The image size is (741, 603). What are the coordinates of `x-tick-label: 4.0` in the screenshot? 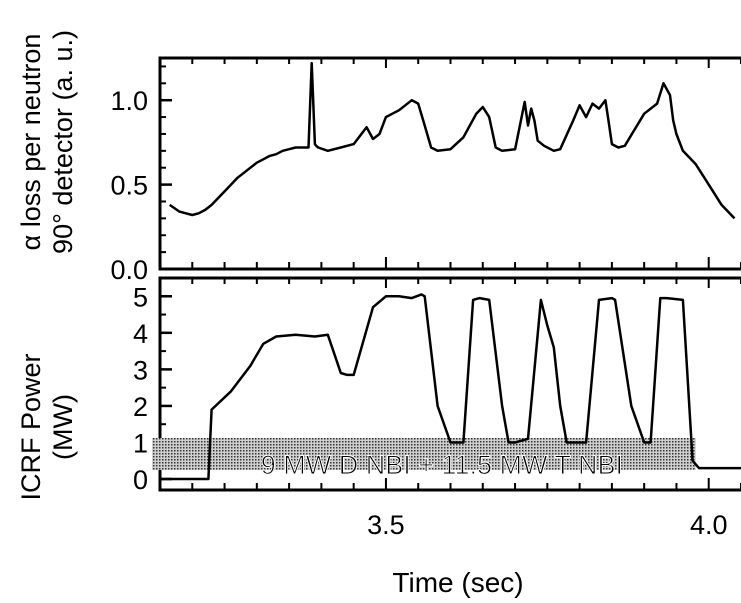 It's located at (709, 525).